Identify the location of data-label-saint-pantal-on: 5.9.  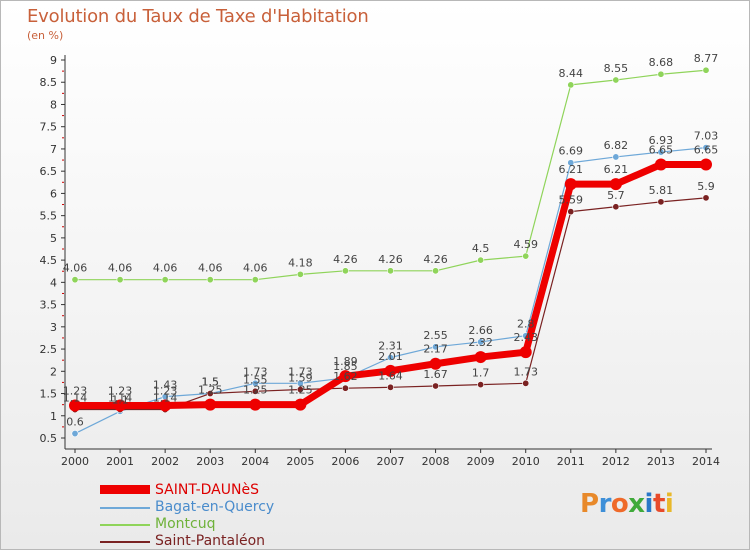
(706, 186).